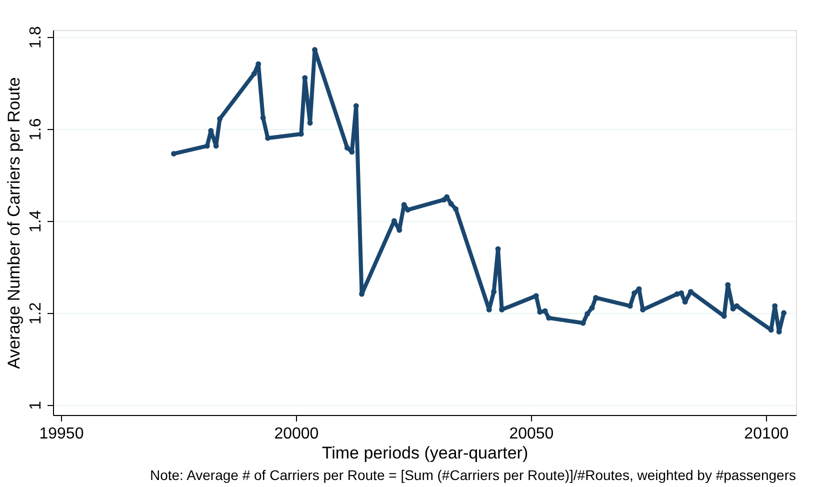 The height and width of the screenshot is (487, 834). I want to click on x-tick-label: 20000, so click(296, 434).